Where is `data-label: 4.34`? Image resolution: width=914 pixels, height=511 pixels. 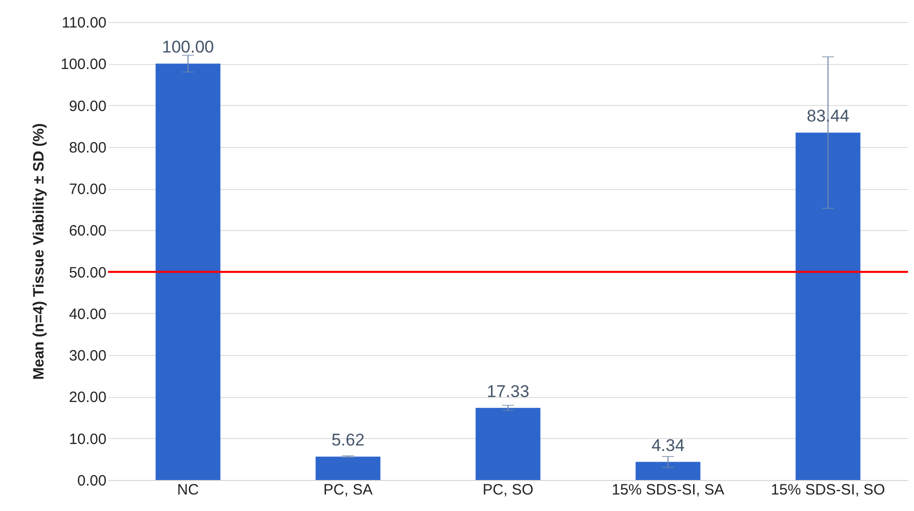 data-label: 4.34 is located at coordinates (668, 445).